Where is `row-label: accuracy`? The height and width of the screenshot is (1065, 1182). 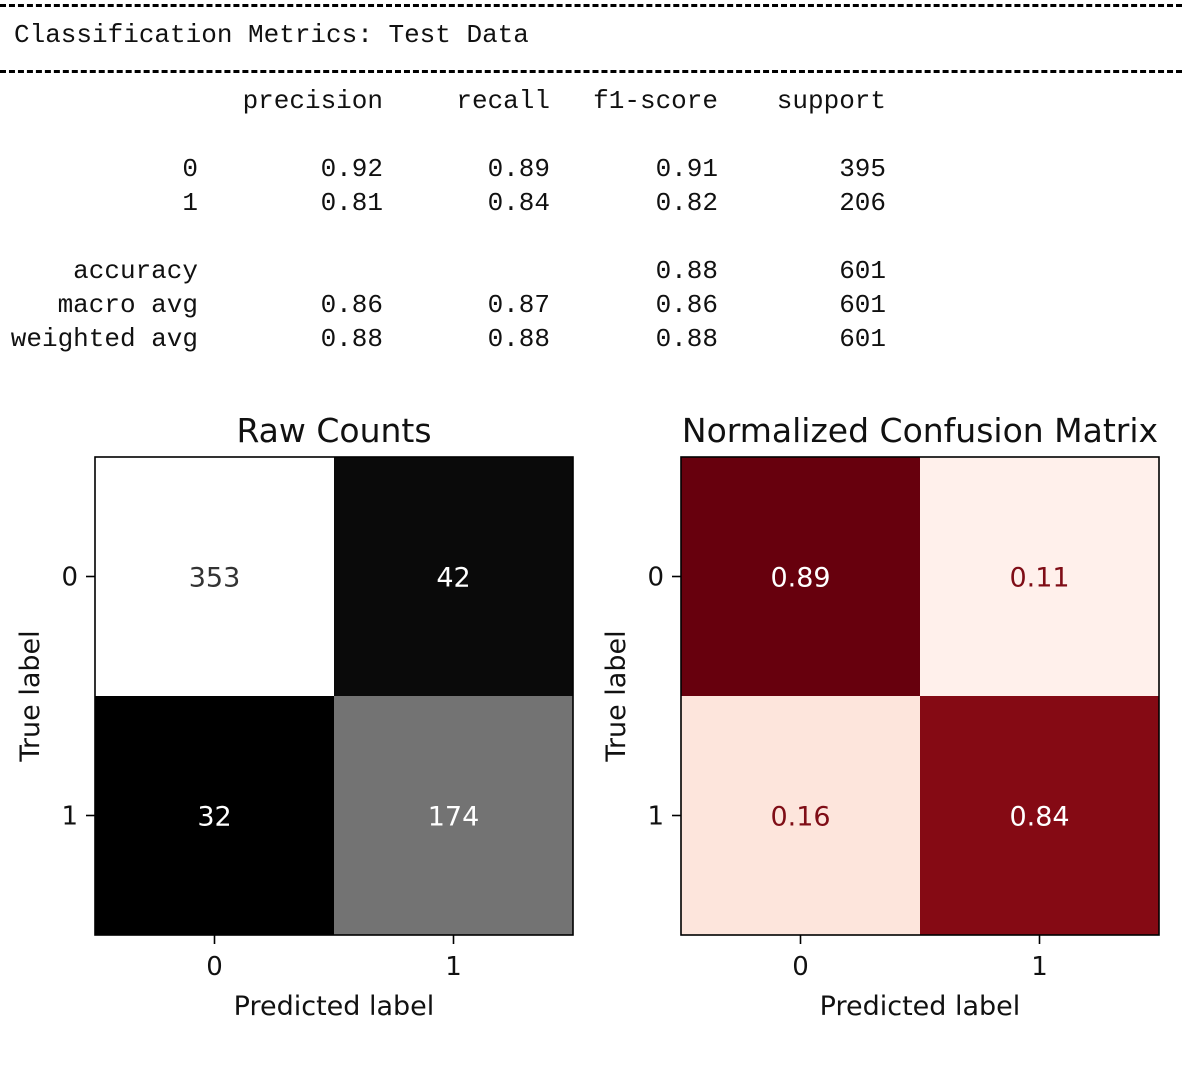 row-label: accuracy is located at coordinates (135, 271).